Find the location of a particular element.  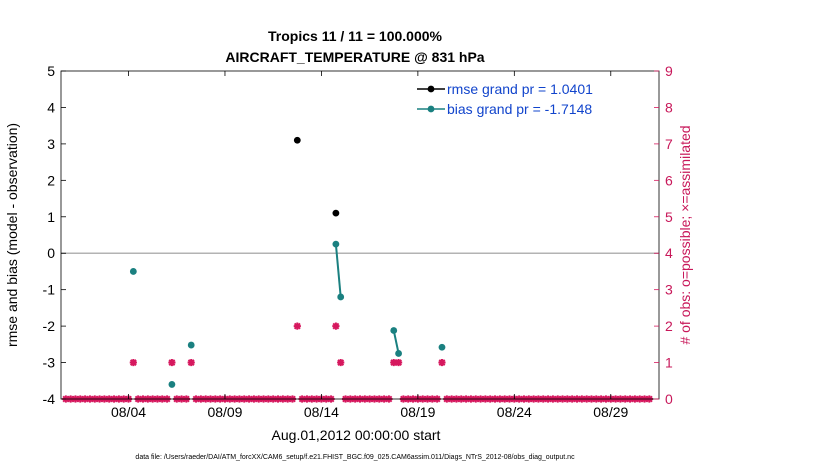

x-tick-label: 08/19 is located at coordinates (417, 412).